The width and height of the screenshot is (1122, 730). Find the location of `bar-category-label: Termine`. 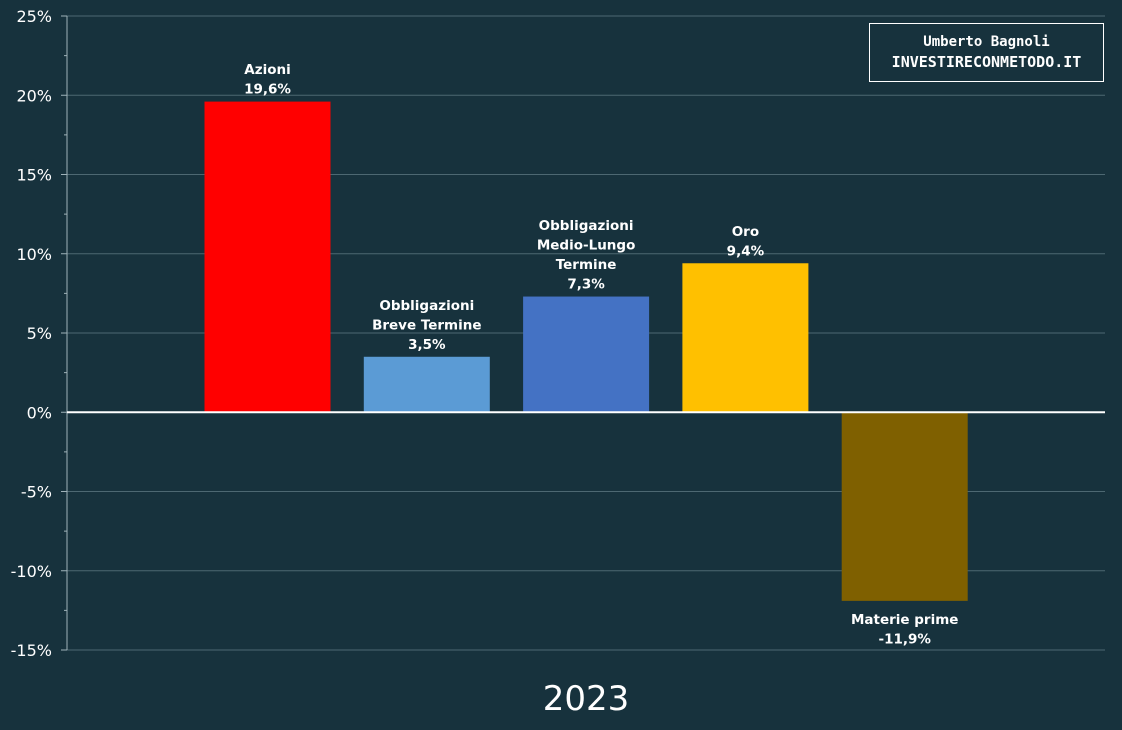

bar-category-label: Termine is located at coordinates (586, 265).